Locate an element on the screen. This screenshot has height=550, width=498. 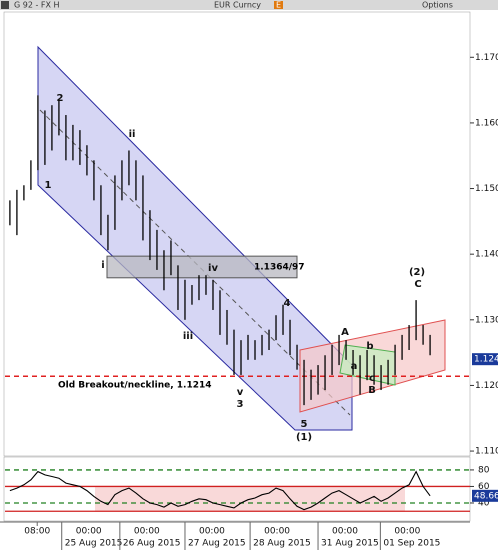
wave-label: v is located at coordinates (240, 392).